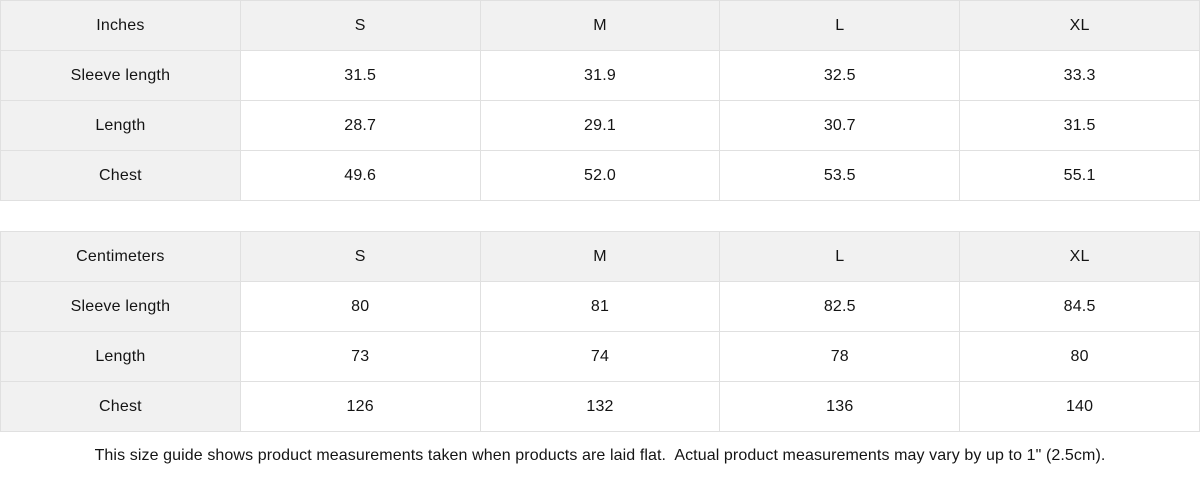 The image size is (1200, 480). What do you see at coordinates (120, 25) in the screenshot?
I see `unit-header-cell: Inches` at bounding box center [120, 25].